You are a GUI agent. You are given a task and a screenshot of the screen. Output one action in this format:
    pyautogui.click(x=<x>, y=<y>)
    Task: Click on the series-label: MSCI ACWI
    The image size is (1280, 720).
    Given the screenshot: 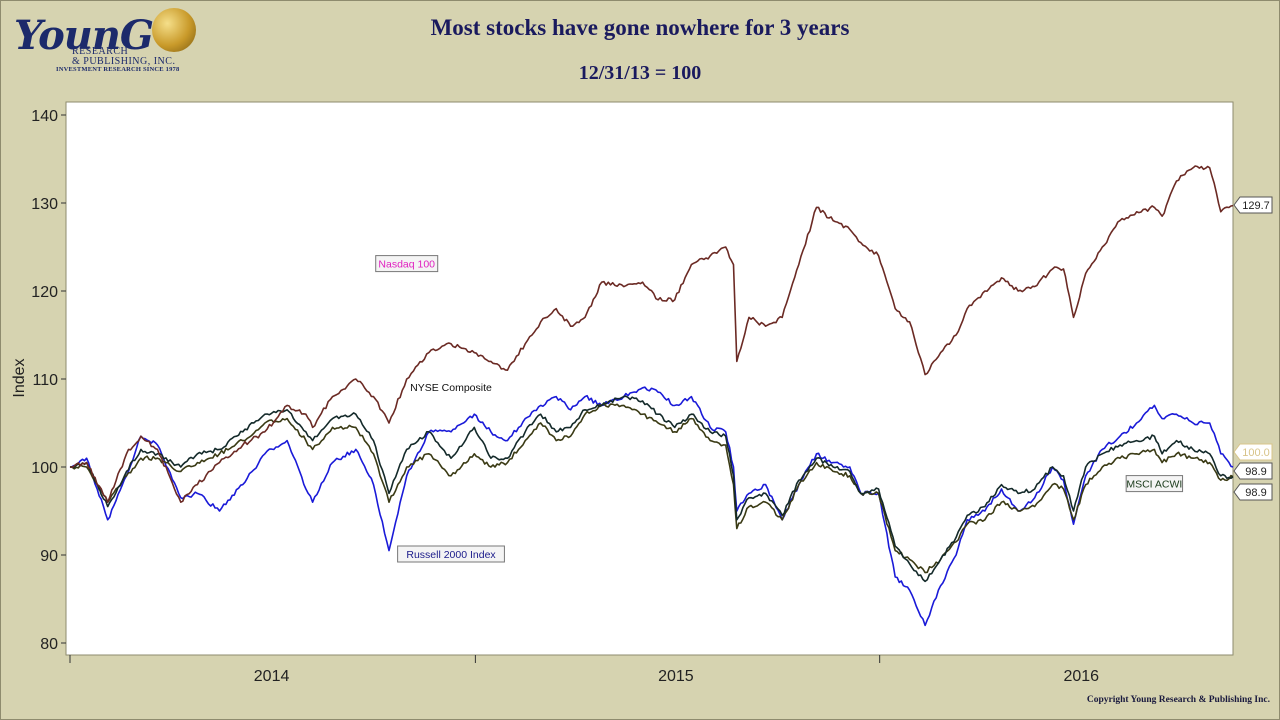 What is the action you would take?
    pyautogui.click(x=1154, y=485)
    